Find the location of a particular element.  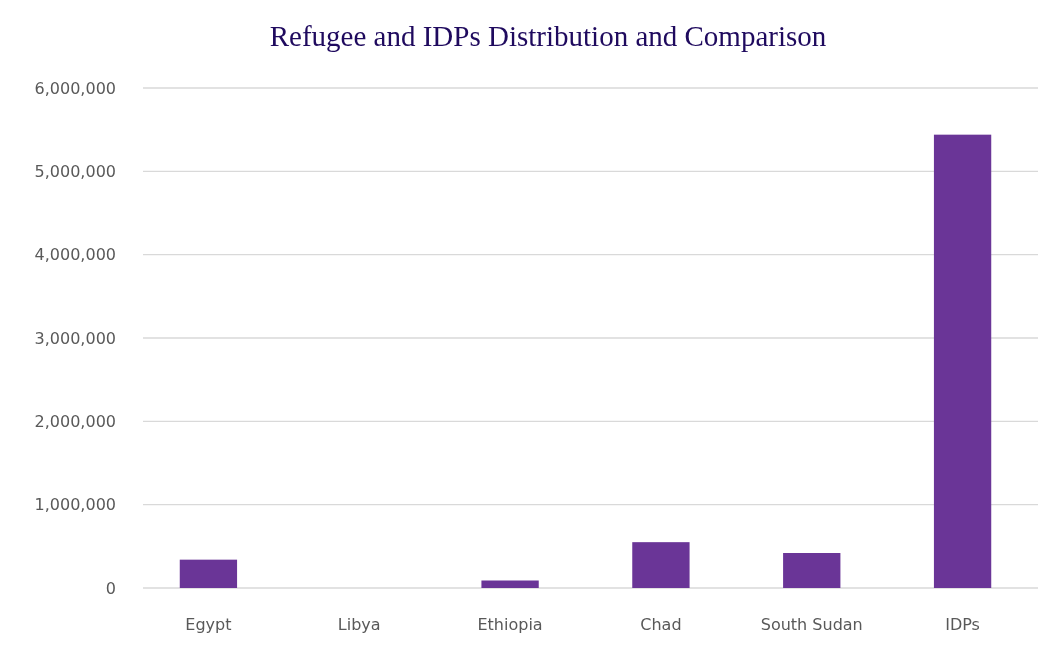

y-tick-label: 6,000,000 is located at coordinates (75, 88).